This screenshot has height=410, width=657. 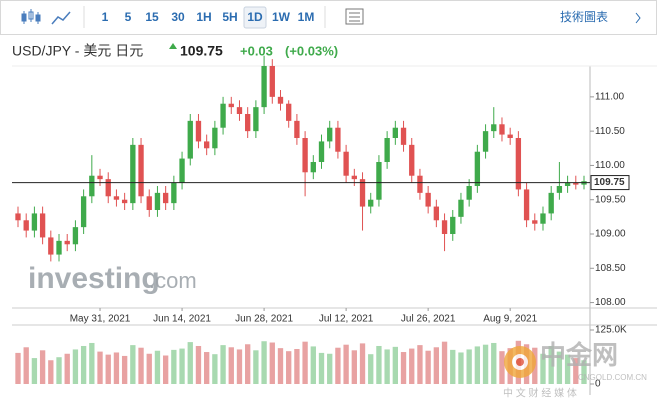 What do you see at coordinates (173, 280) in the screenshot?
I see `watermark-domain: .com` at bounding box center [173, 280].